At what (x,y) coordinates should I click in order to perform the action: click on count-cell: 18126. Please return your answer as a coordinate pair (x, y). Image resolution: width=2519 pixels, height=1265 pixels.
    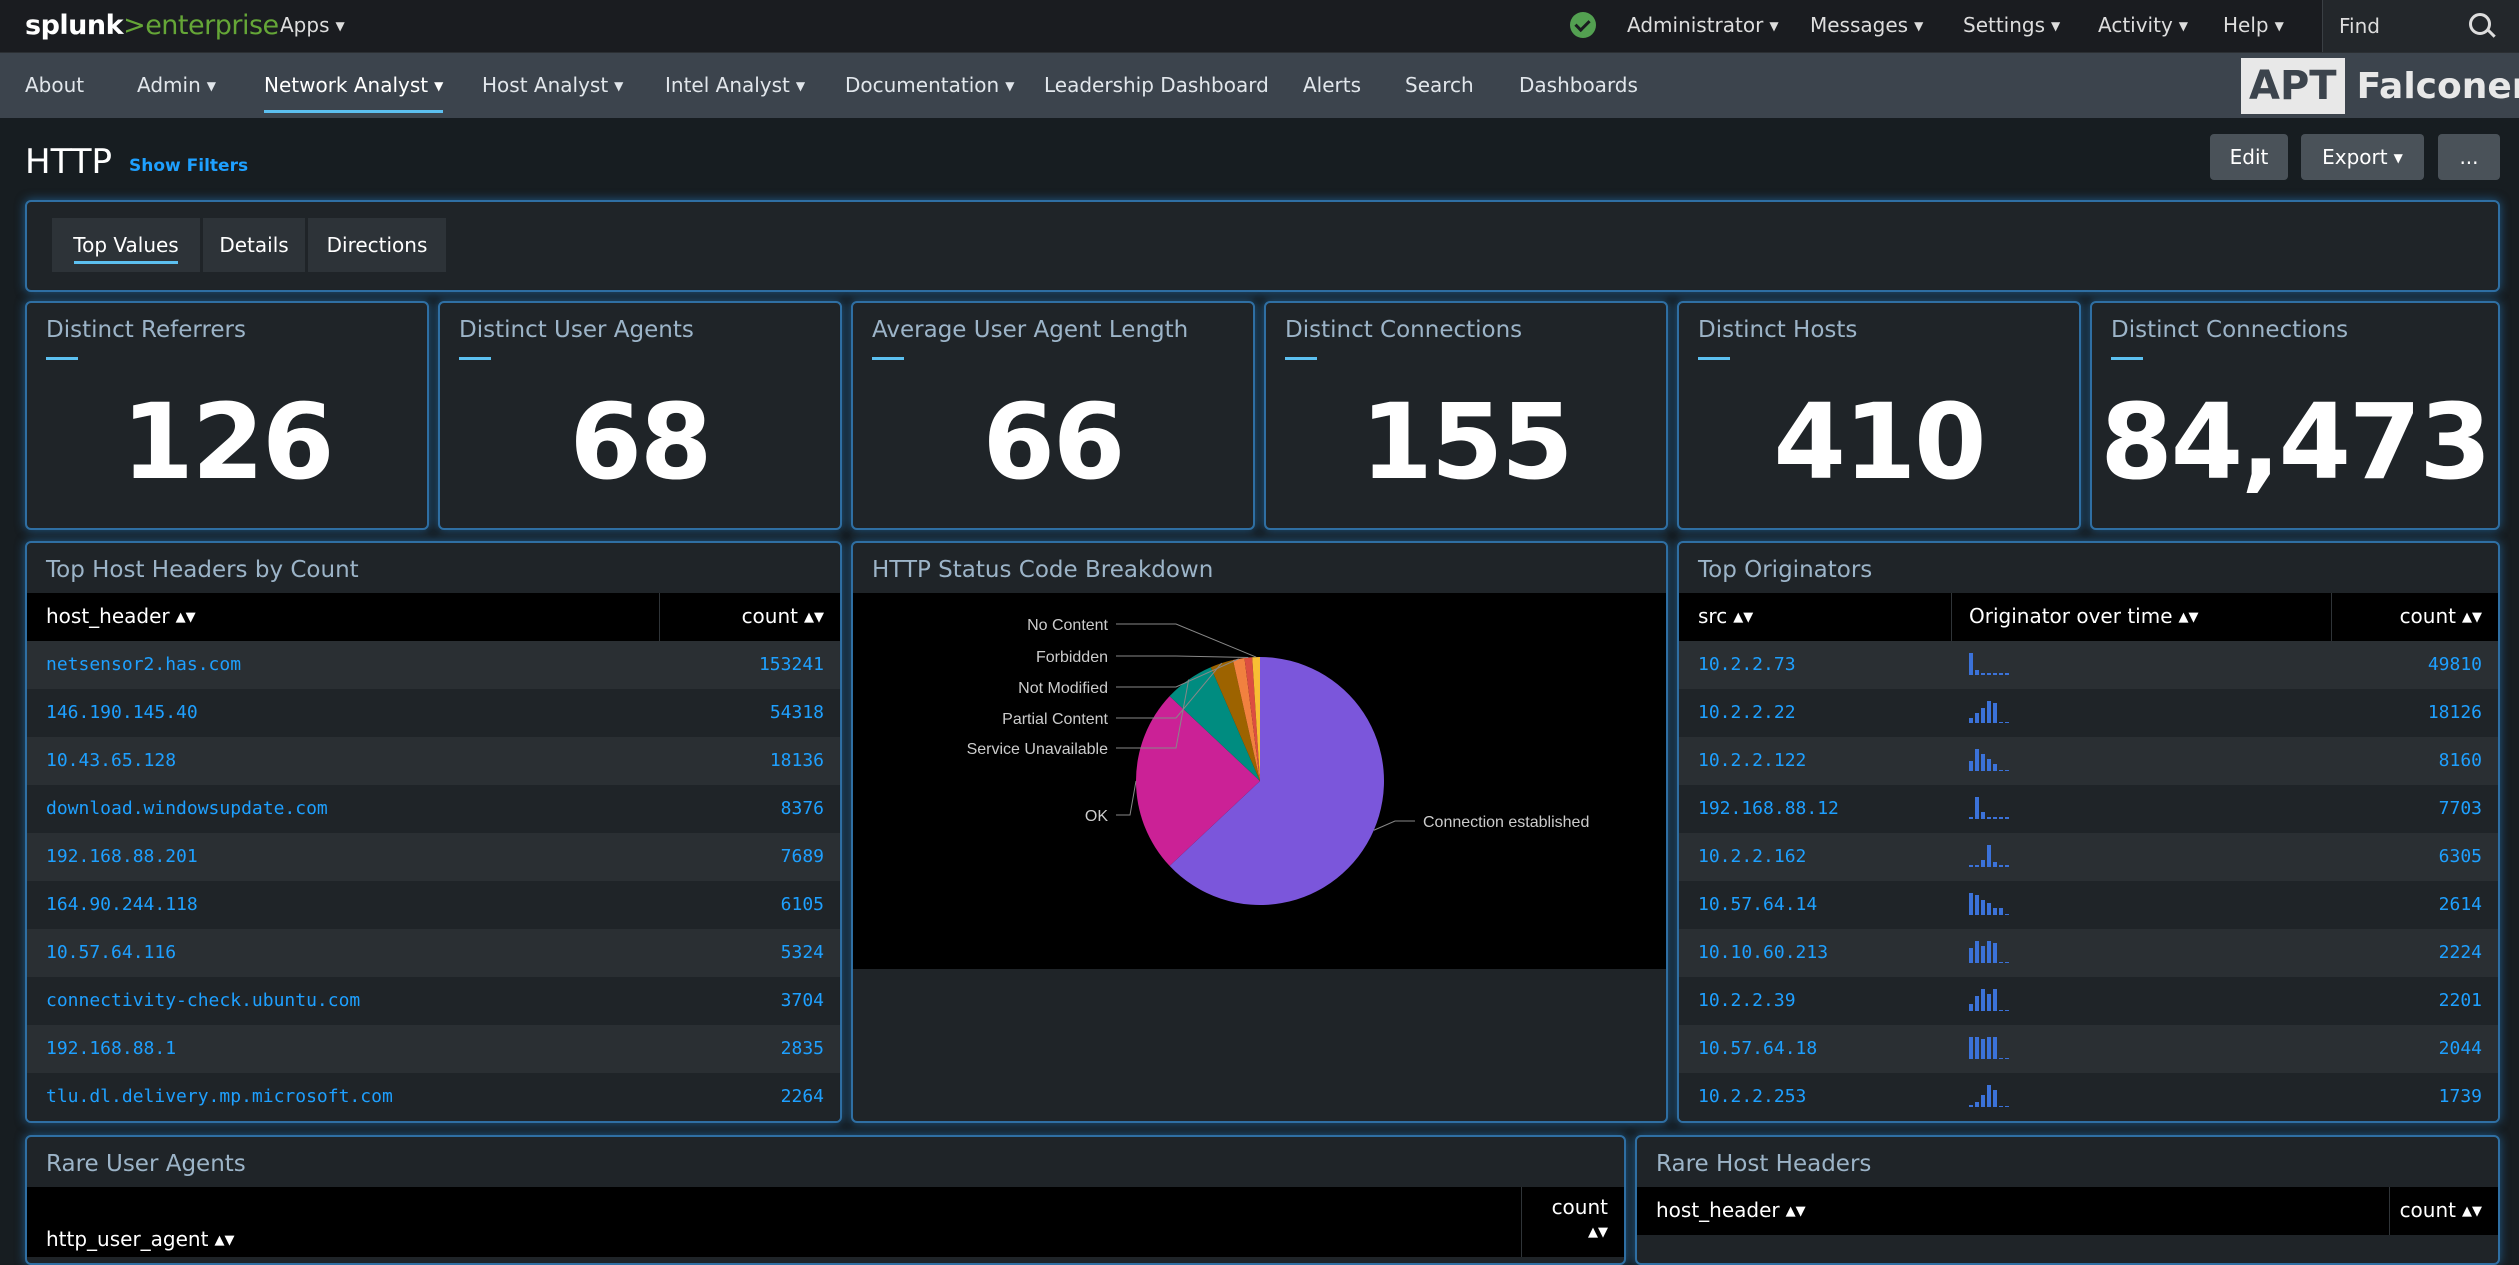
    Looking at the image, I should click on (2454, 712).